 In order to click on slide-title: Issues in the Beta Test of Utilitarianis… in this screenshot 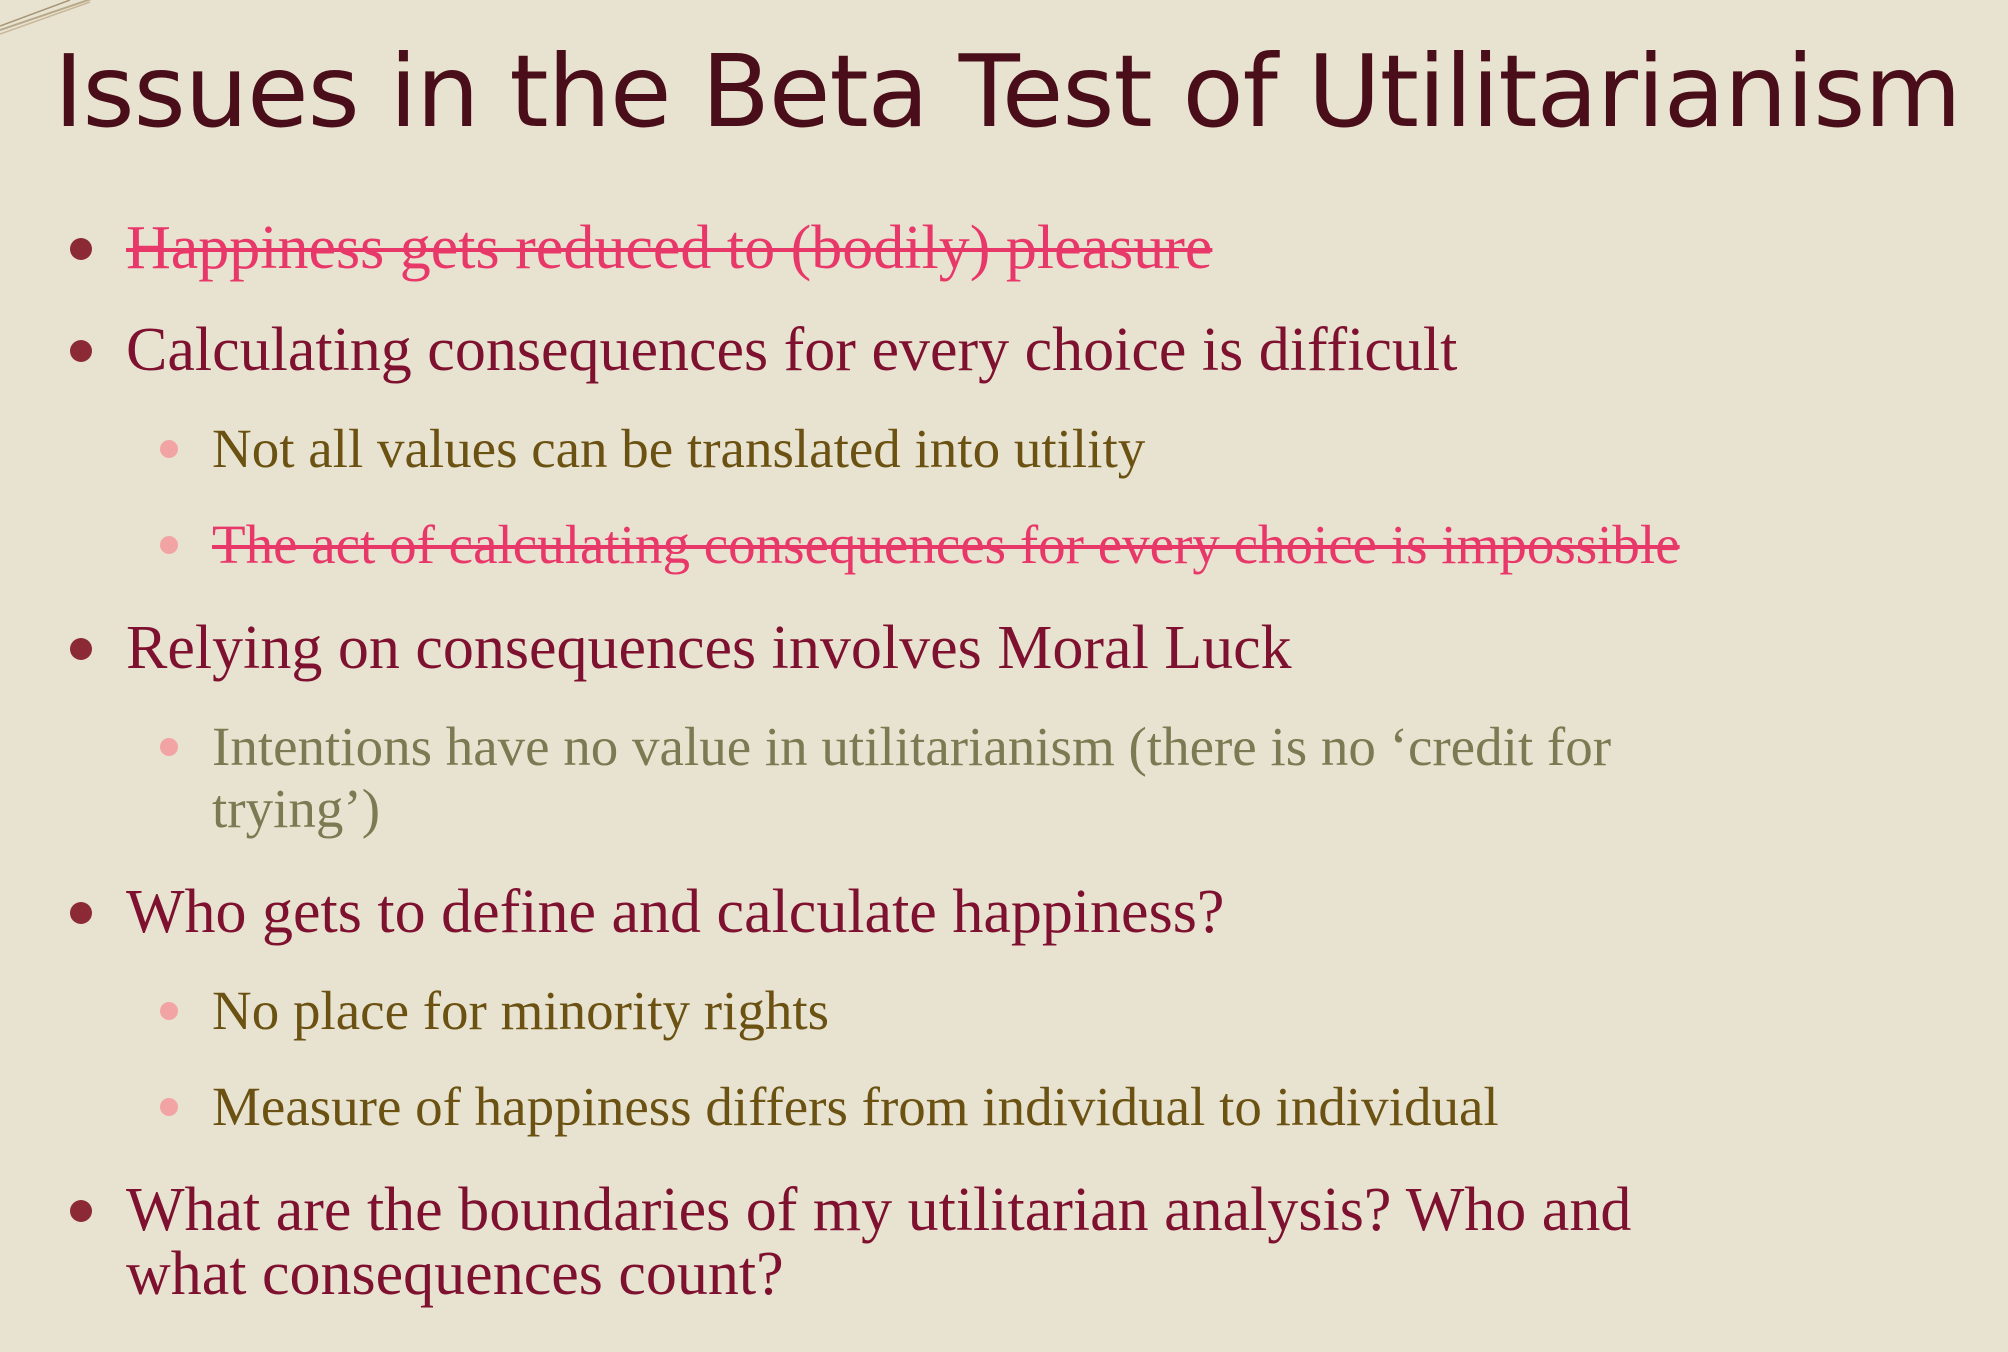, I will do `click(1008, 91)`.